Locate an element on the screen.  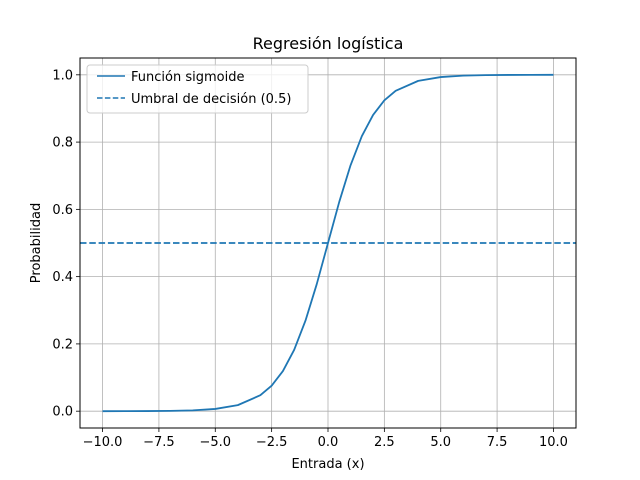
x-tick-label: −7.5 is located at coordinates (159, 442).